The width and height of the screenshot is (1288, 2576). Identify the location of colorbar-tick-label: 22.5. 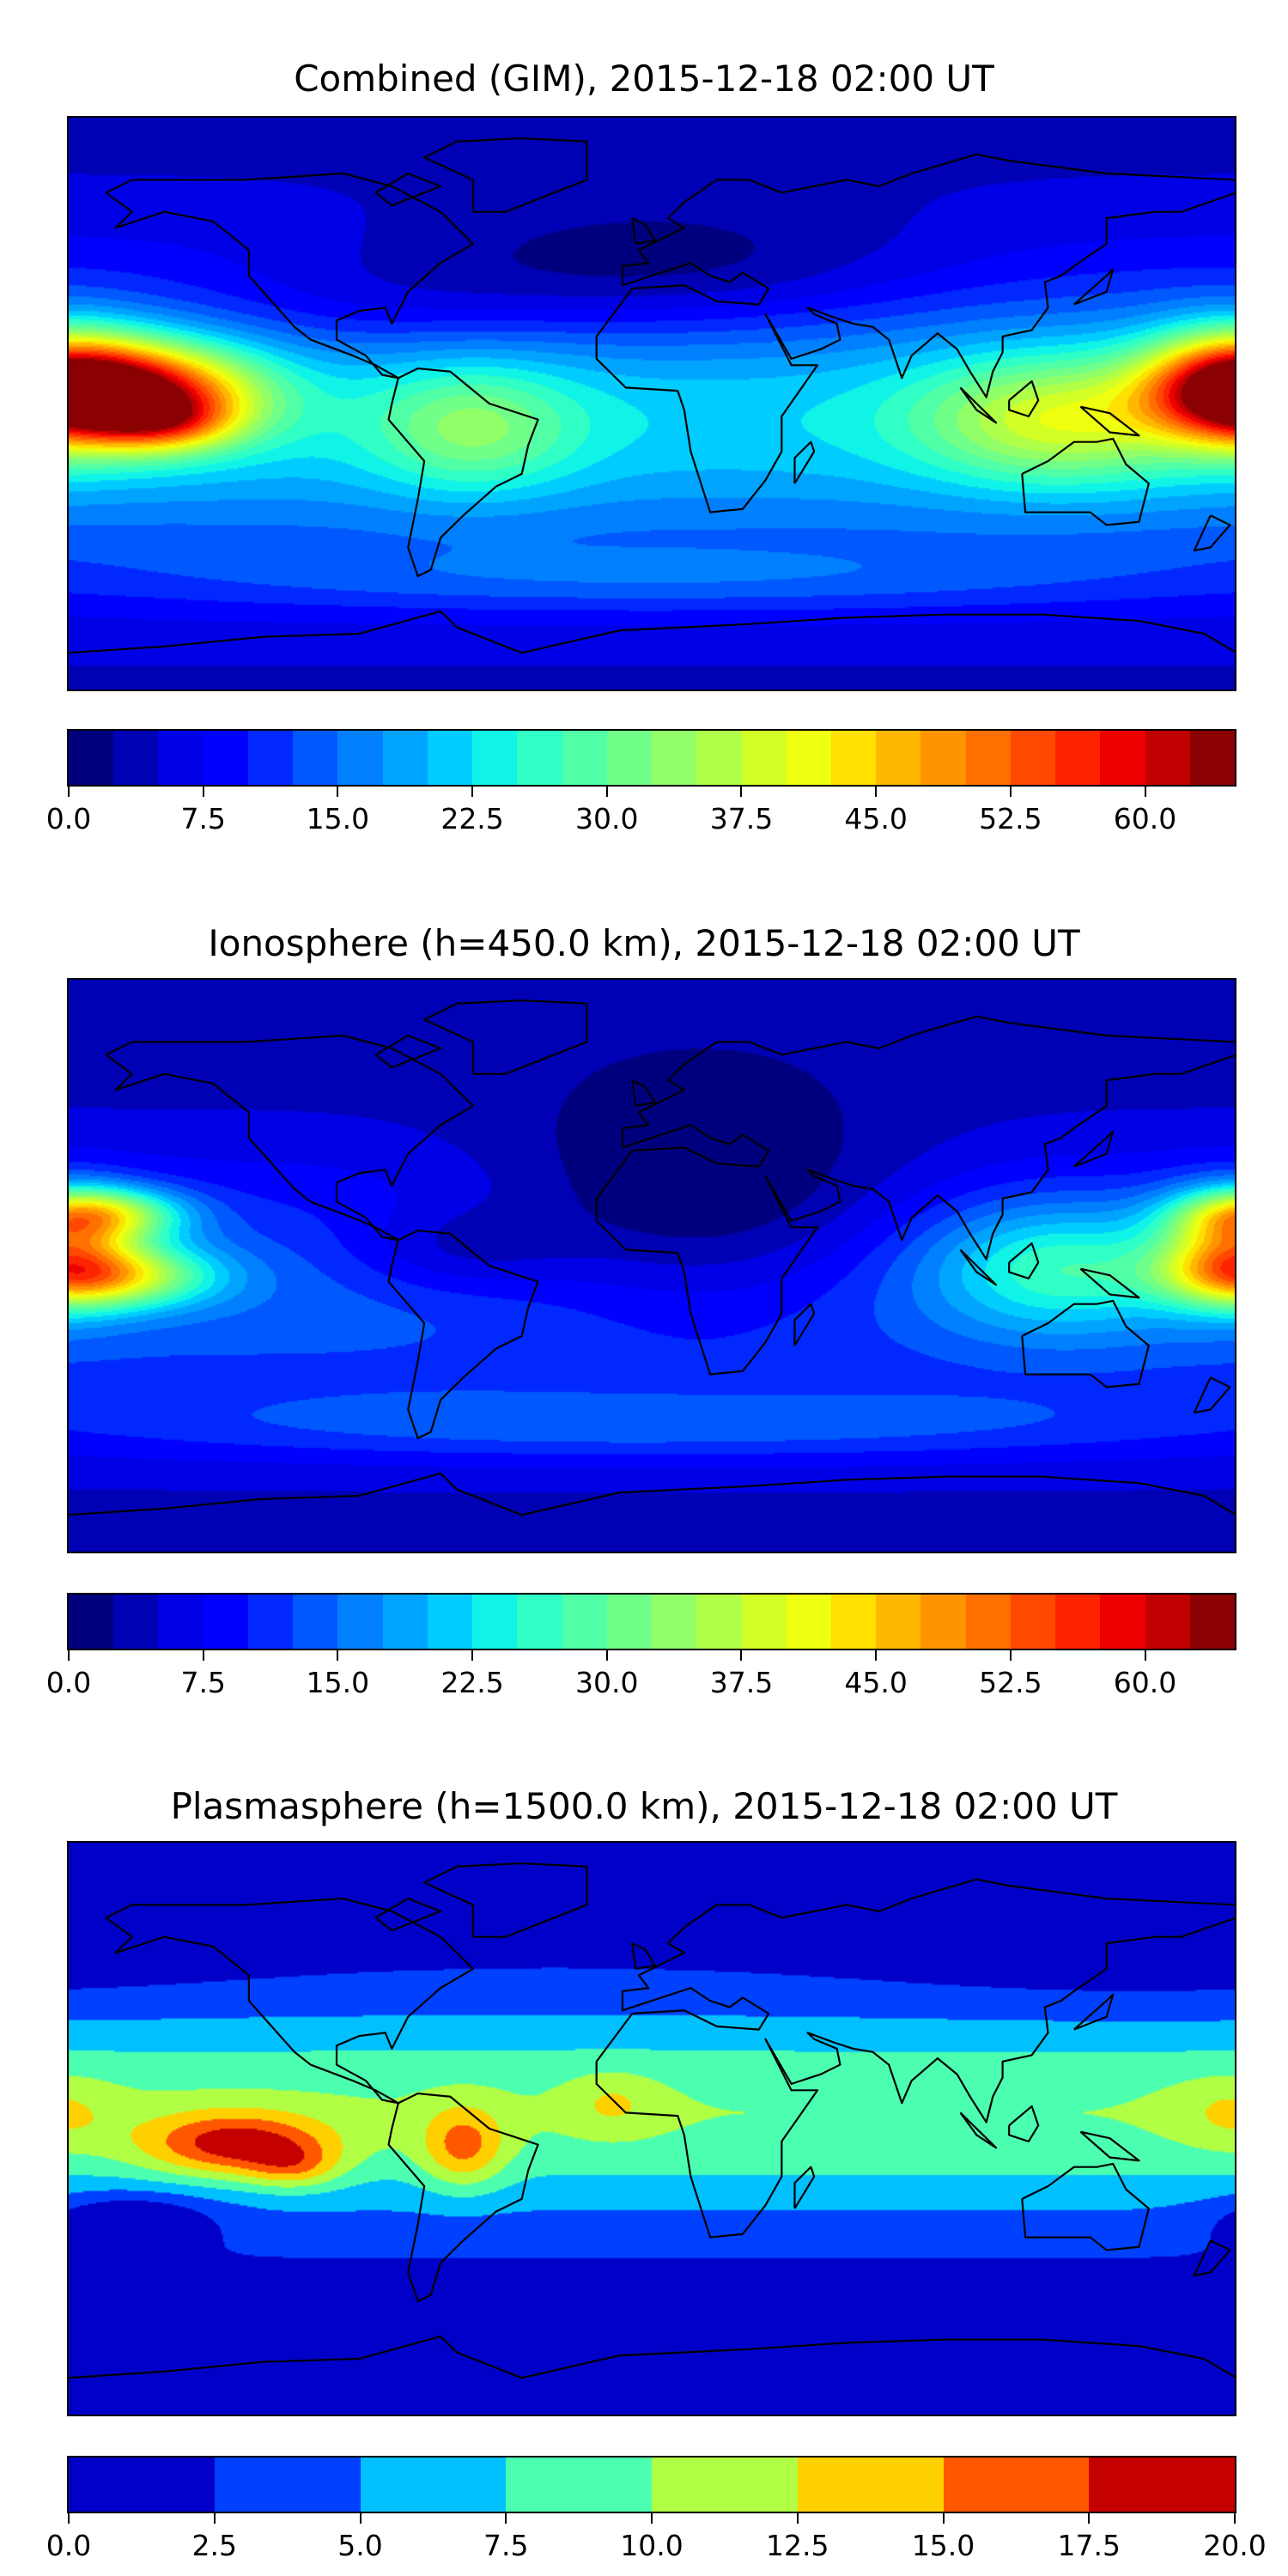
(472, 1682).